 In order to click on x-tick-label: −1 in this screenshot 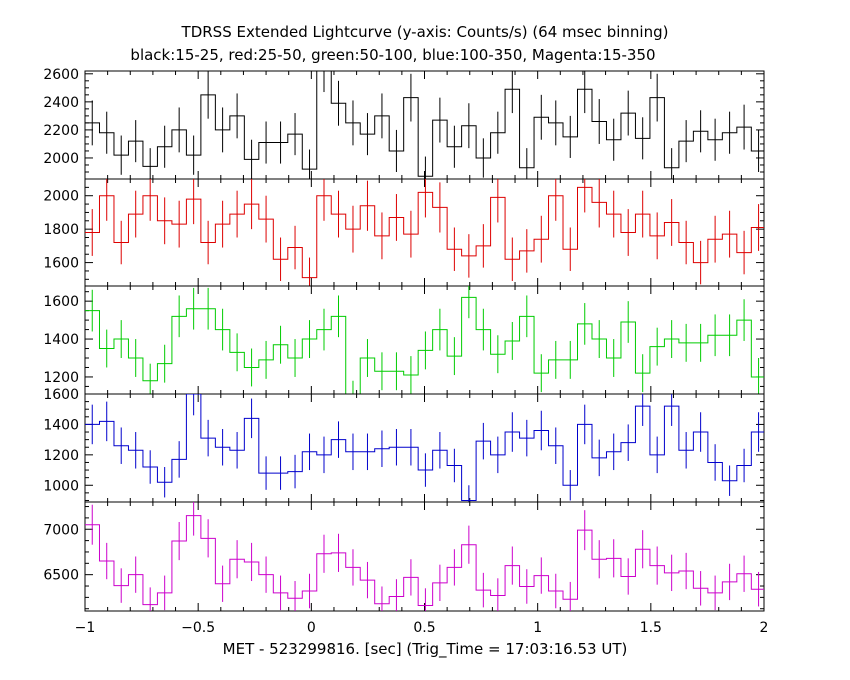, I will do `click(85, 628)`.